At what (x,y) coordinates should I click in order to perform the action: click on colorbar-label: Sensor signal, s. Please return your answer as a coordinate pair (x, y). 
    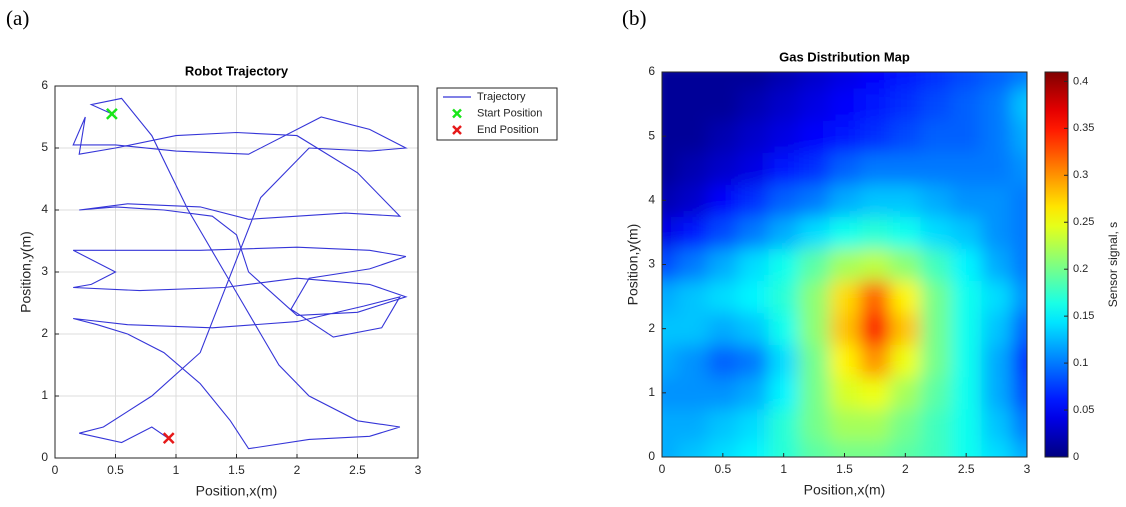
    Looking at the image, I should click on (1113, 264).